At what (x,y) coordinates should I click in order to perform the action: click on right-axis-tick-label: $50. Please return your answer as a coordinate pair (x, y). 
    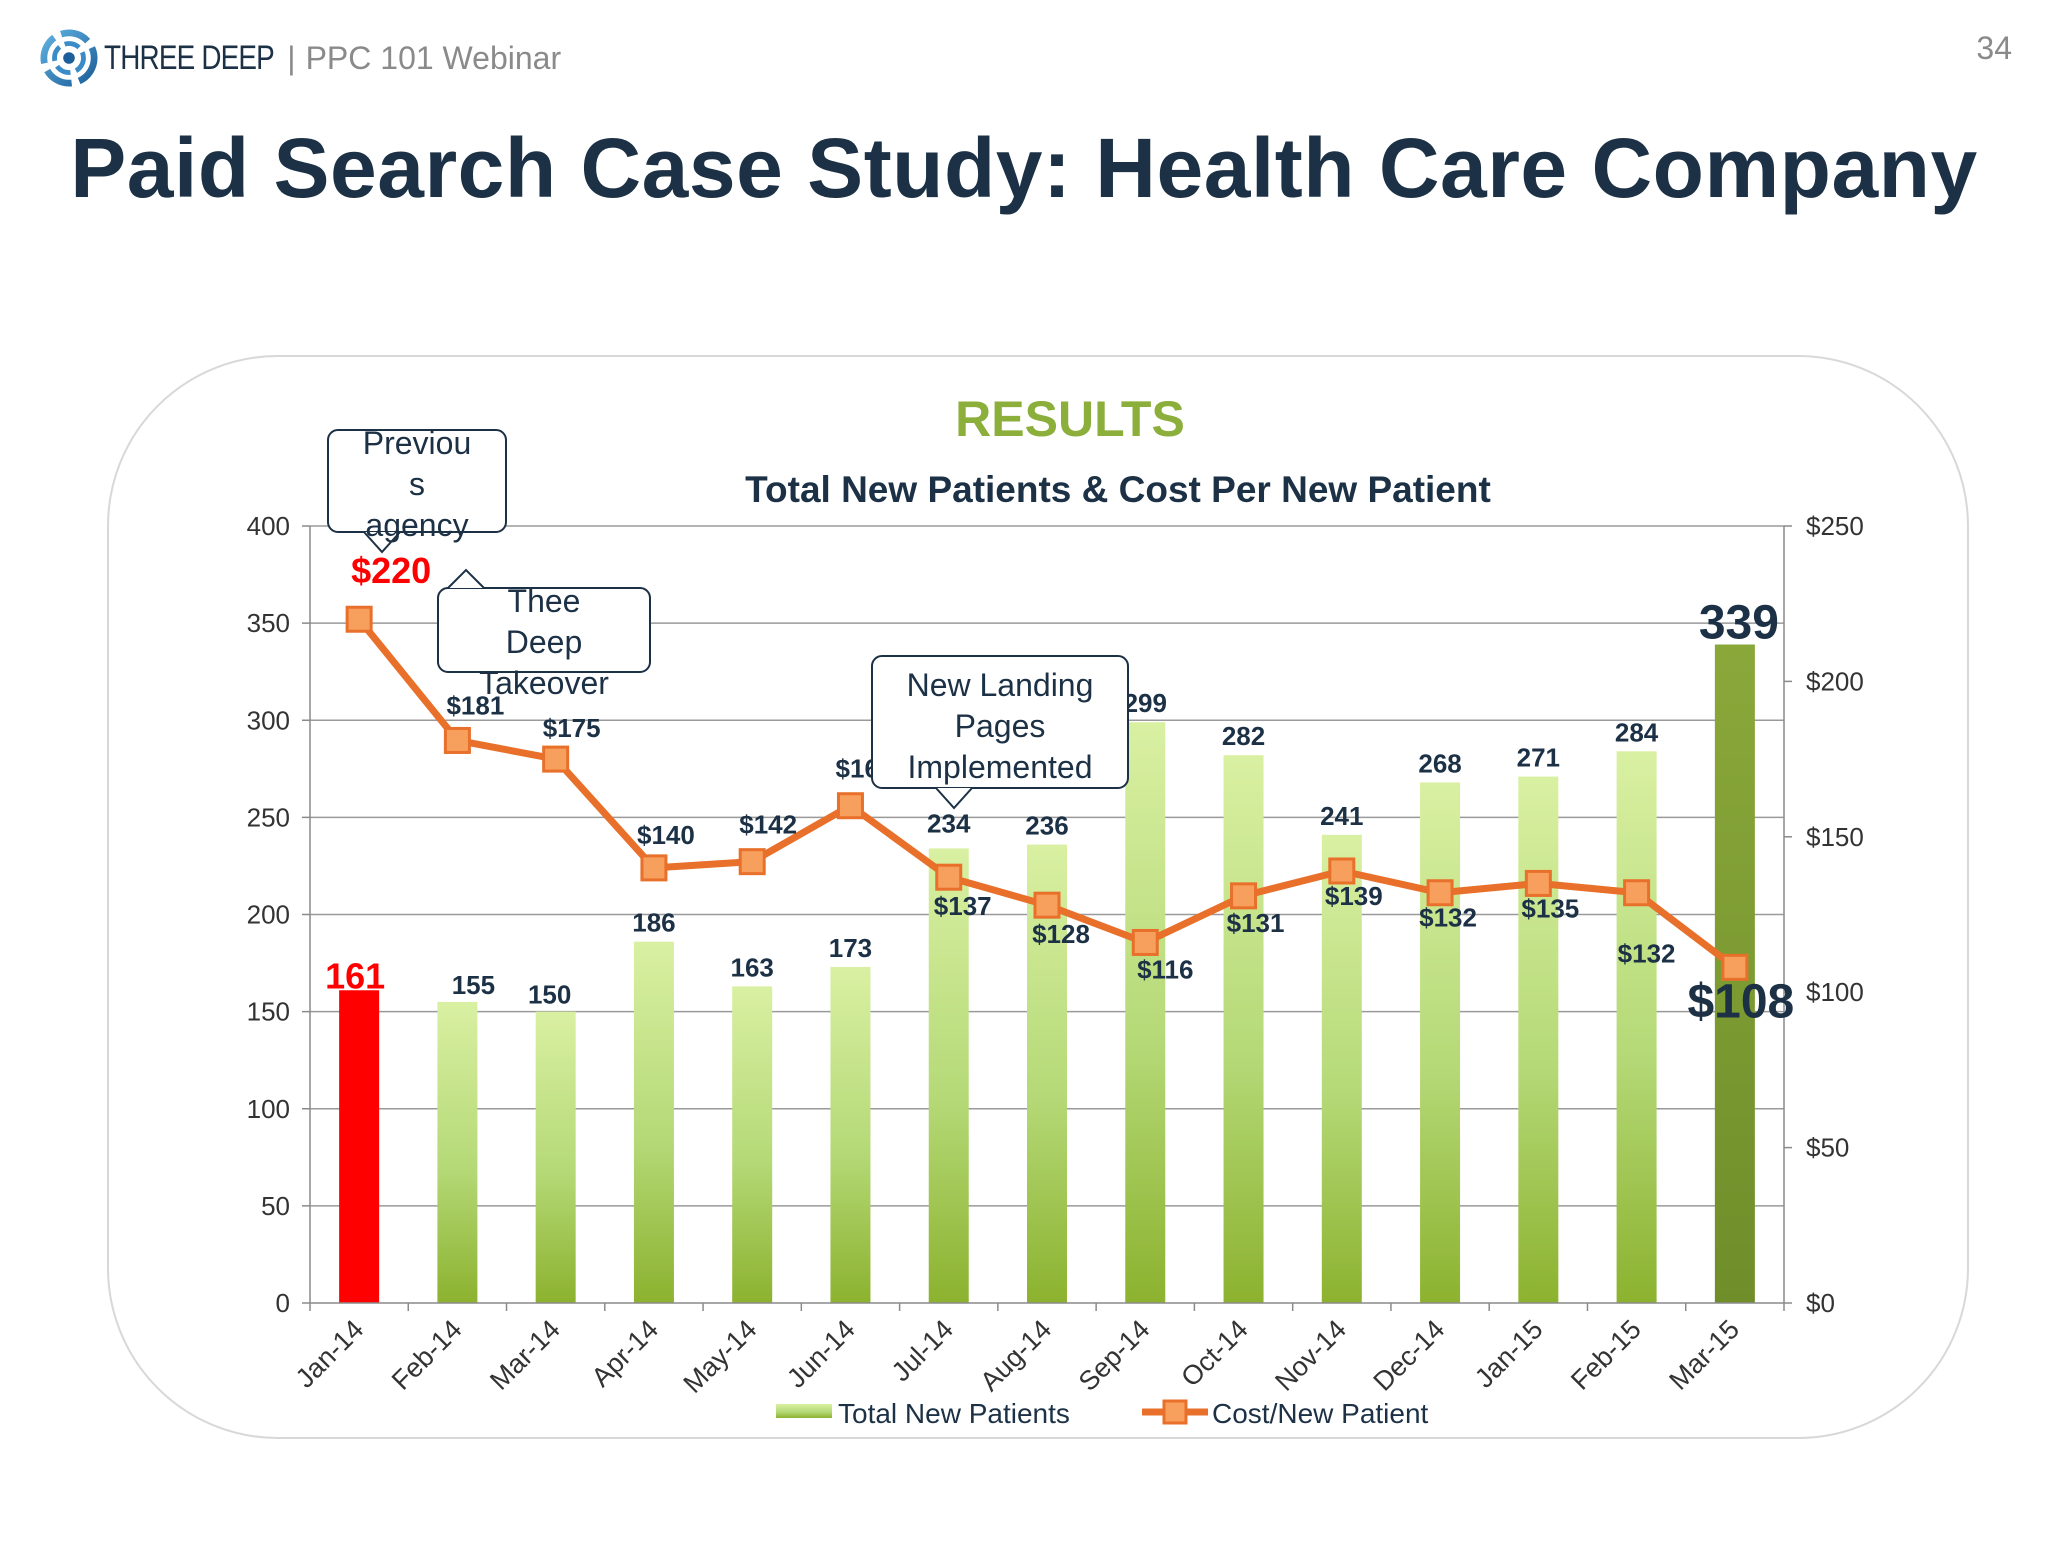
    Looking at the image, I should click on (1827, 1148).